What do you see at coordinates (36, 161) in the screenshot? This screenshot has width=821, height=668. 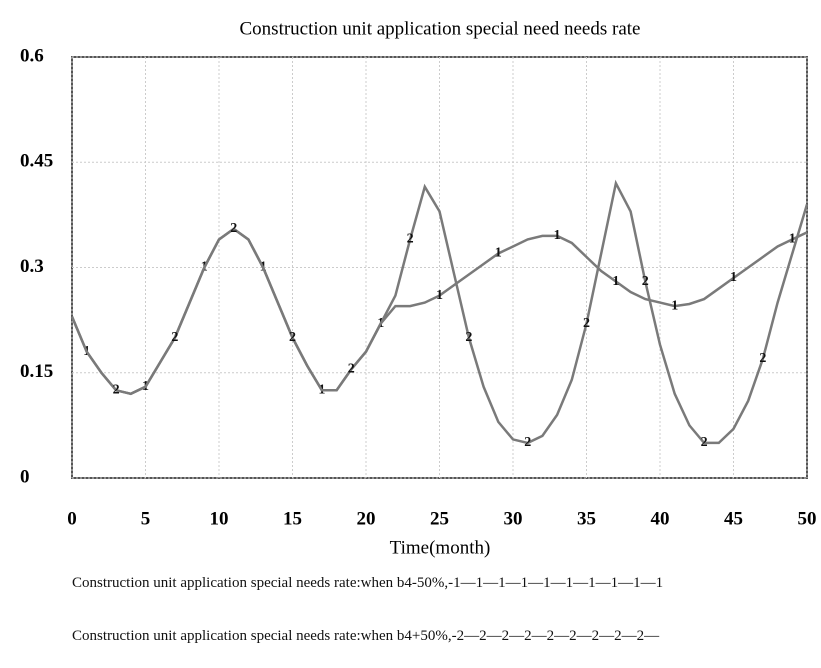 I see `y-tick-label: 0.45` at bounding box center [36, 161].